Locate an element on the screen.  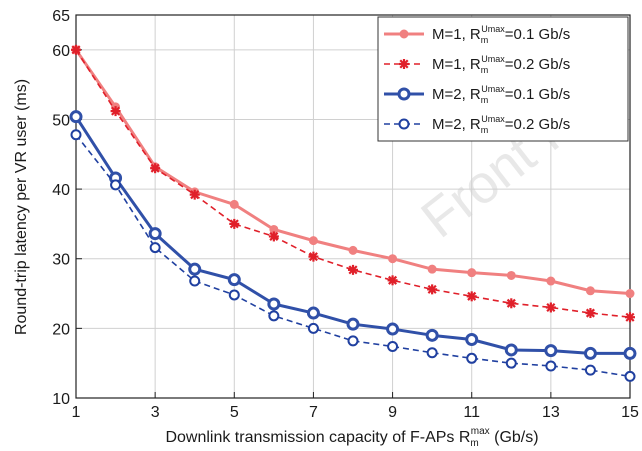
x-tick-label: 15 is located at coordinates (630, 412).